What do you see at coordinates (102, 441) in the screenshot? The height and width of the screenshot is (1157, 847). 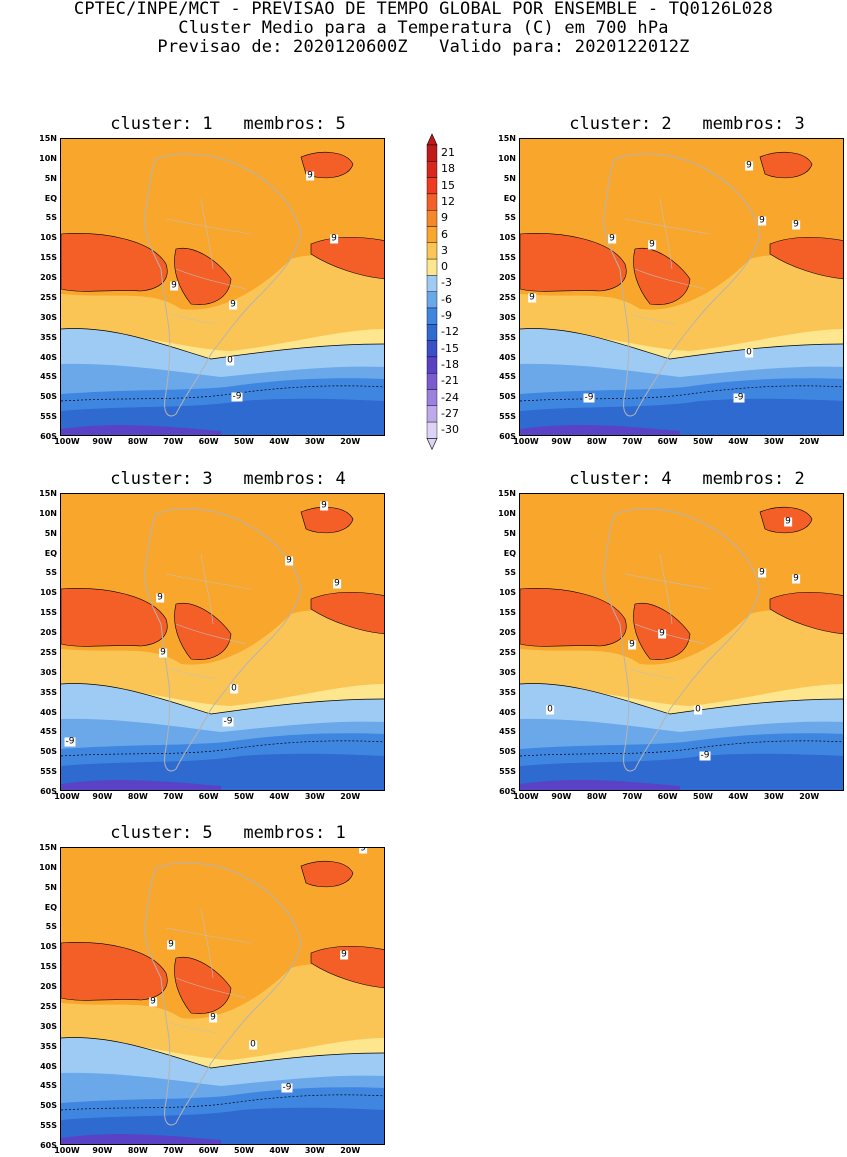 I see `longitude-label: 90W` at bounding box center [102, 441].